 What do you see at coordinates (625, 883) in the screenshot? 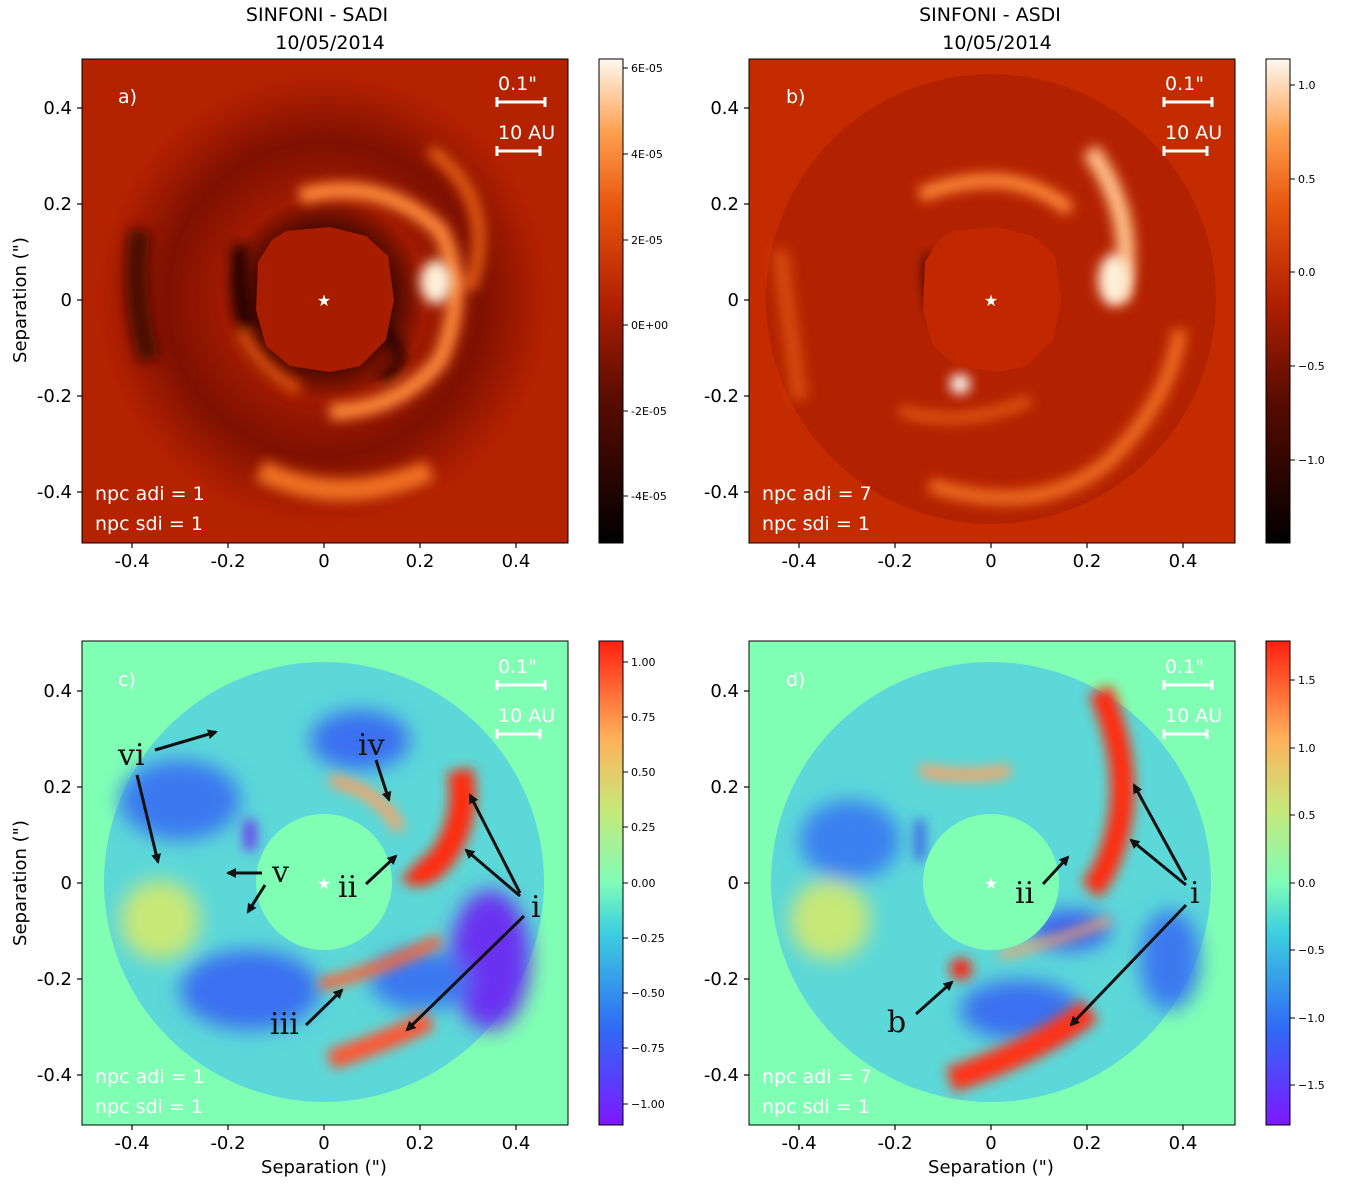
I see `colorbar-c-ticks` at bounding box center [625, 883].